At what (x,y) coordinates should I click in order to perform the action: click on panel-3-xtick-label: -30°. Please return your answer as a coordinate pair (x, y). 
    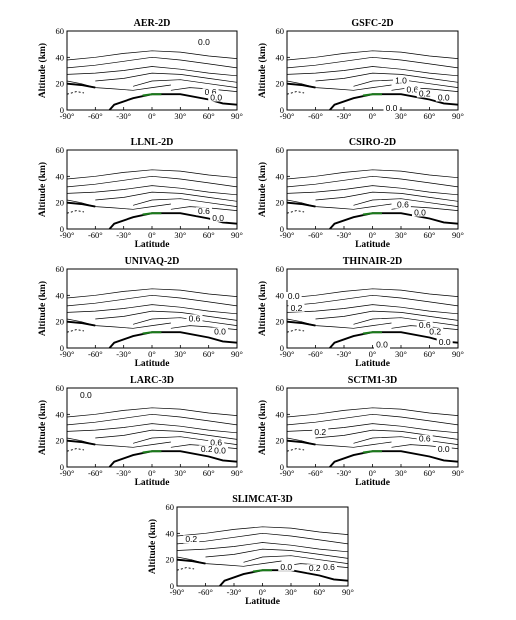
    Looking at the image, I should click on (123, 235).